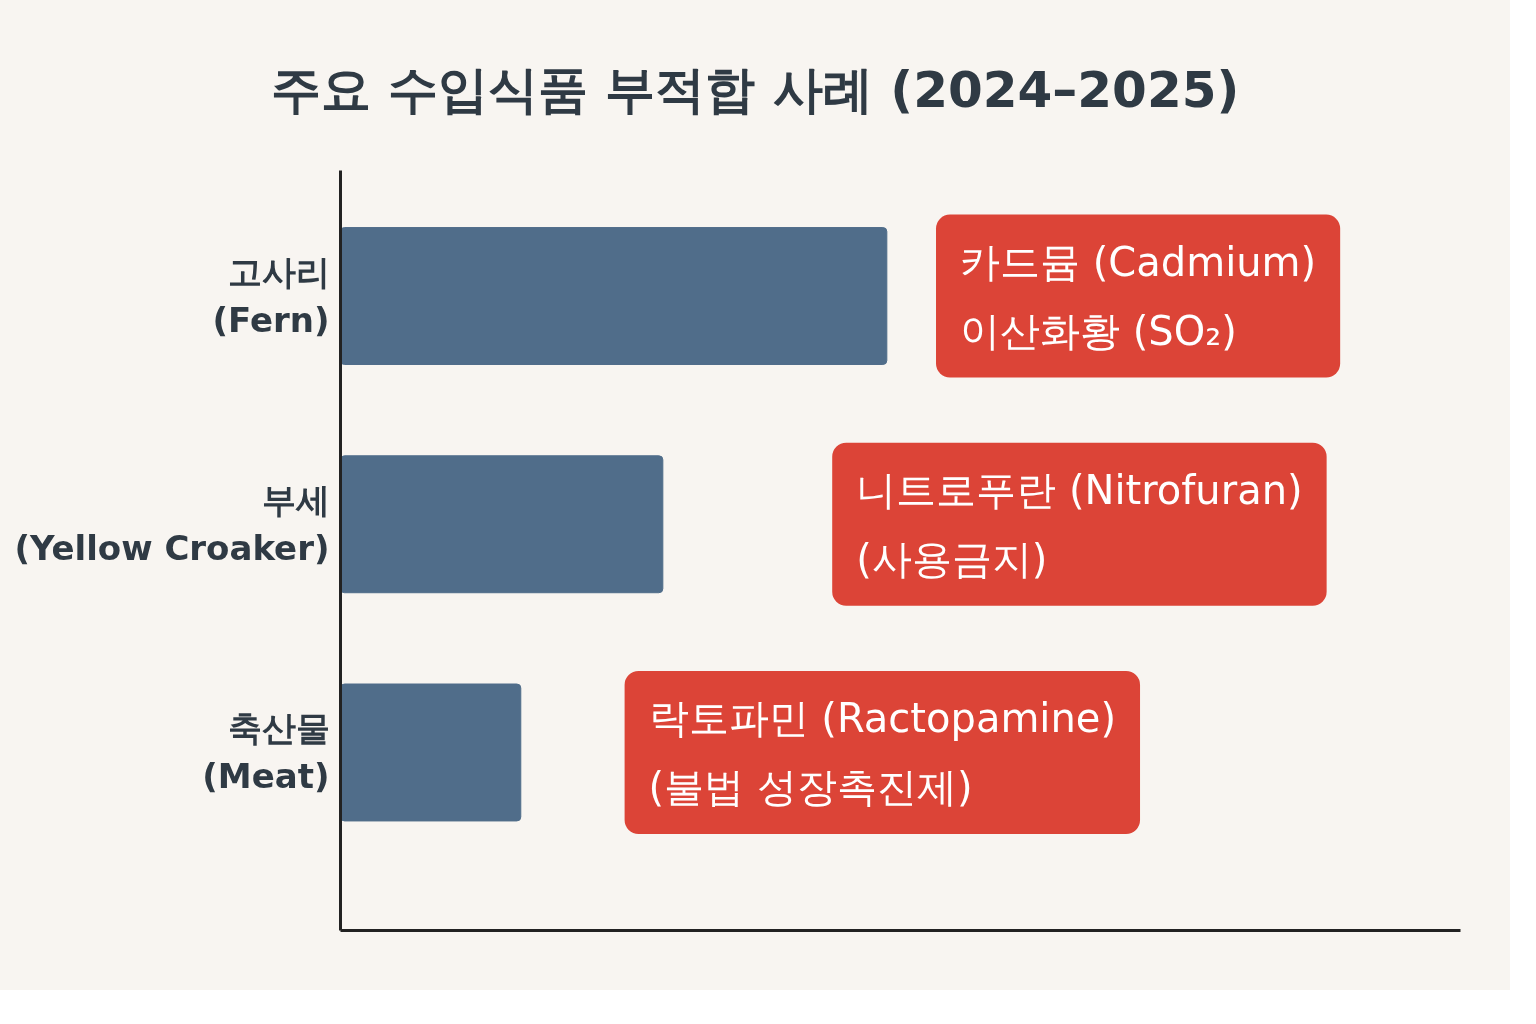 This screenshot has width=1536, height=1024. I want to click on y-tick-label: 축산물 (Meat), so click(266, 752).